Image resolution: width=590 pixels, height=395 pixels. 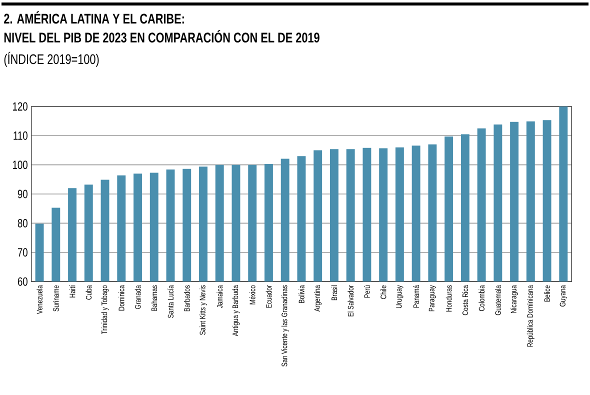 I want to click on y-tick-label: 70, so click(x=23, y=252).